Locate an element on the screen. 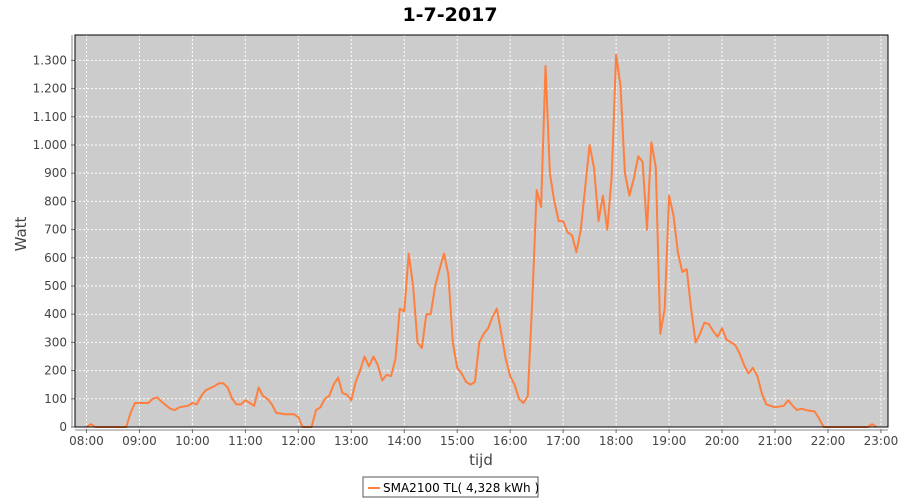 This screenshot has width=900, height=500. x-tick-label: 13:00 is located at coordinates (351, 441).